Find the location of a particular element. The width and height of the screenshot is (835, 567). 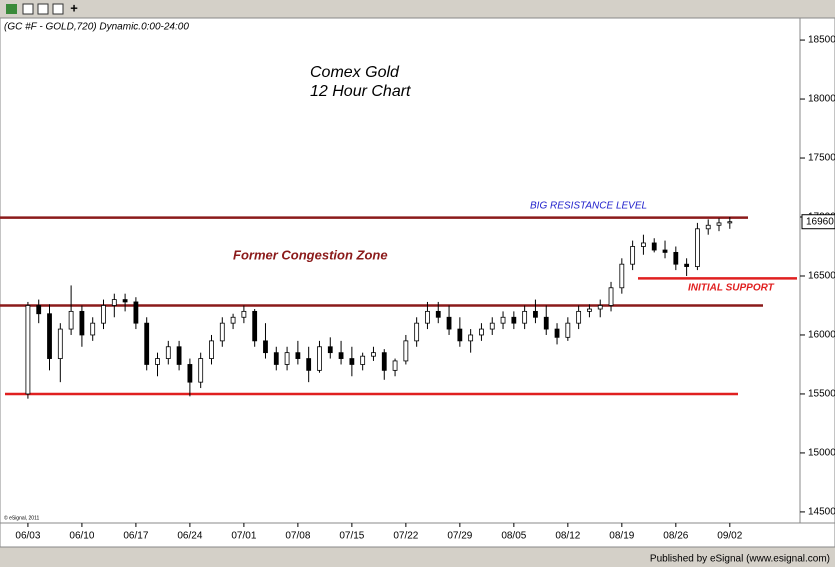

toolbar-icons: + is located at coordinates (42, 7).